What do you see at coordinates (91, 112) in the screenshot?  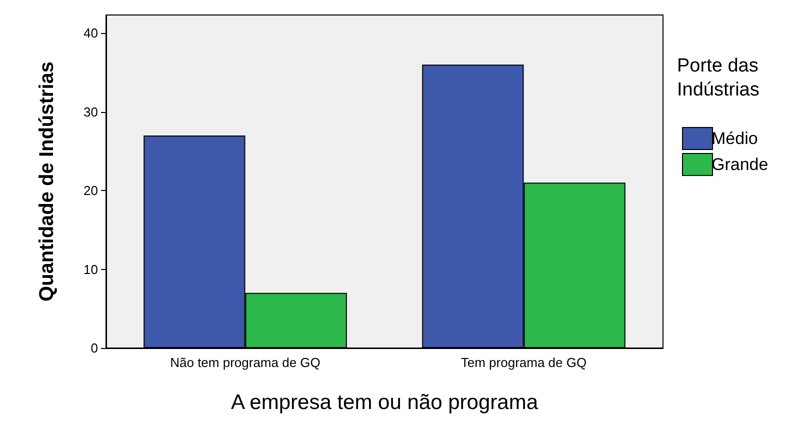 I see `y-tick-label: 30` at bounding box center [91, 112].